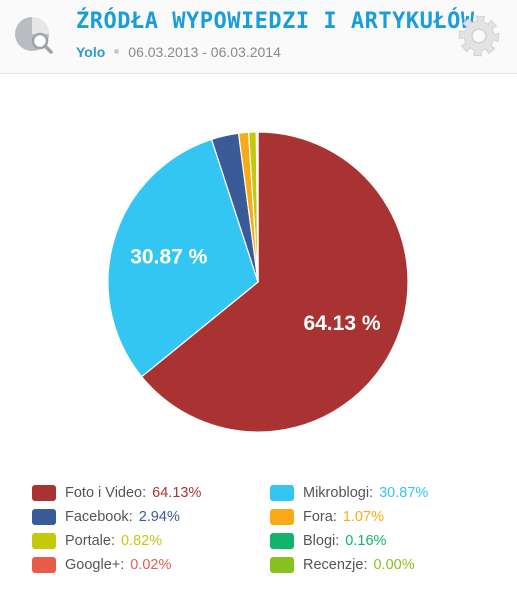 This screenshot has height=611, width=517. I want to click on legend-item-blogi: Blogi: 0.16%, so click(380, 541).